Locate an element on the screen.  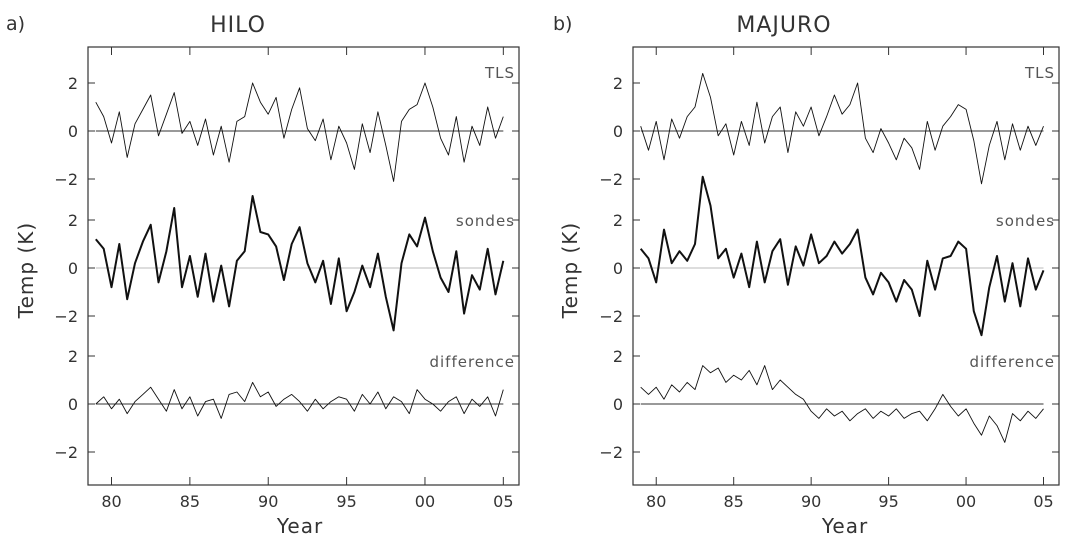
panel-title: MAJURO is located at coordinates (783, 25).